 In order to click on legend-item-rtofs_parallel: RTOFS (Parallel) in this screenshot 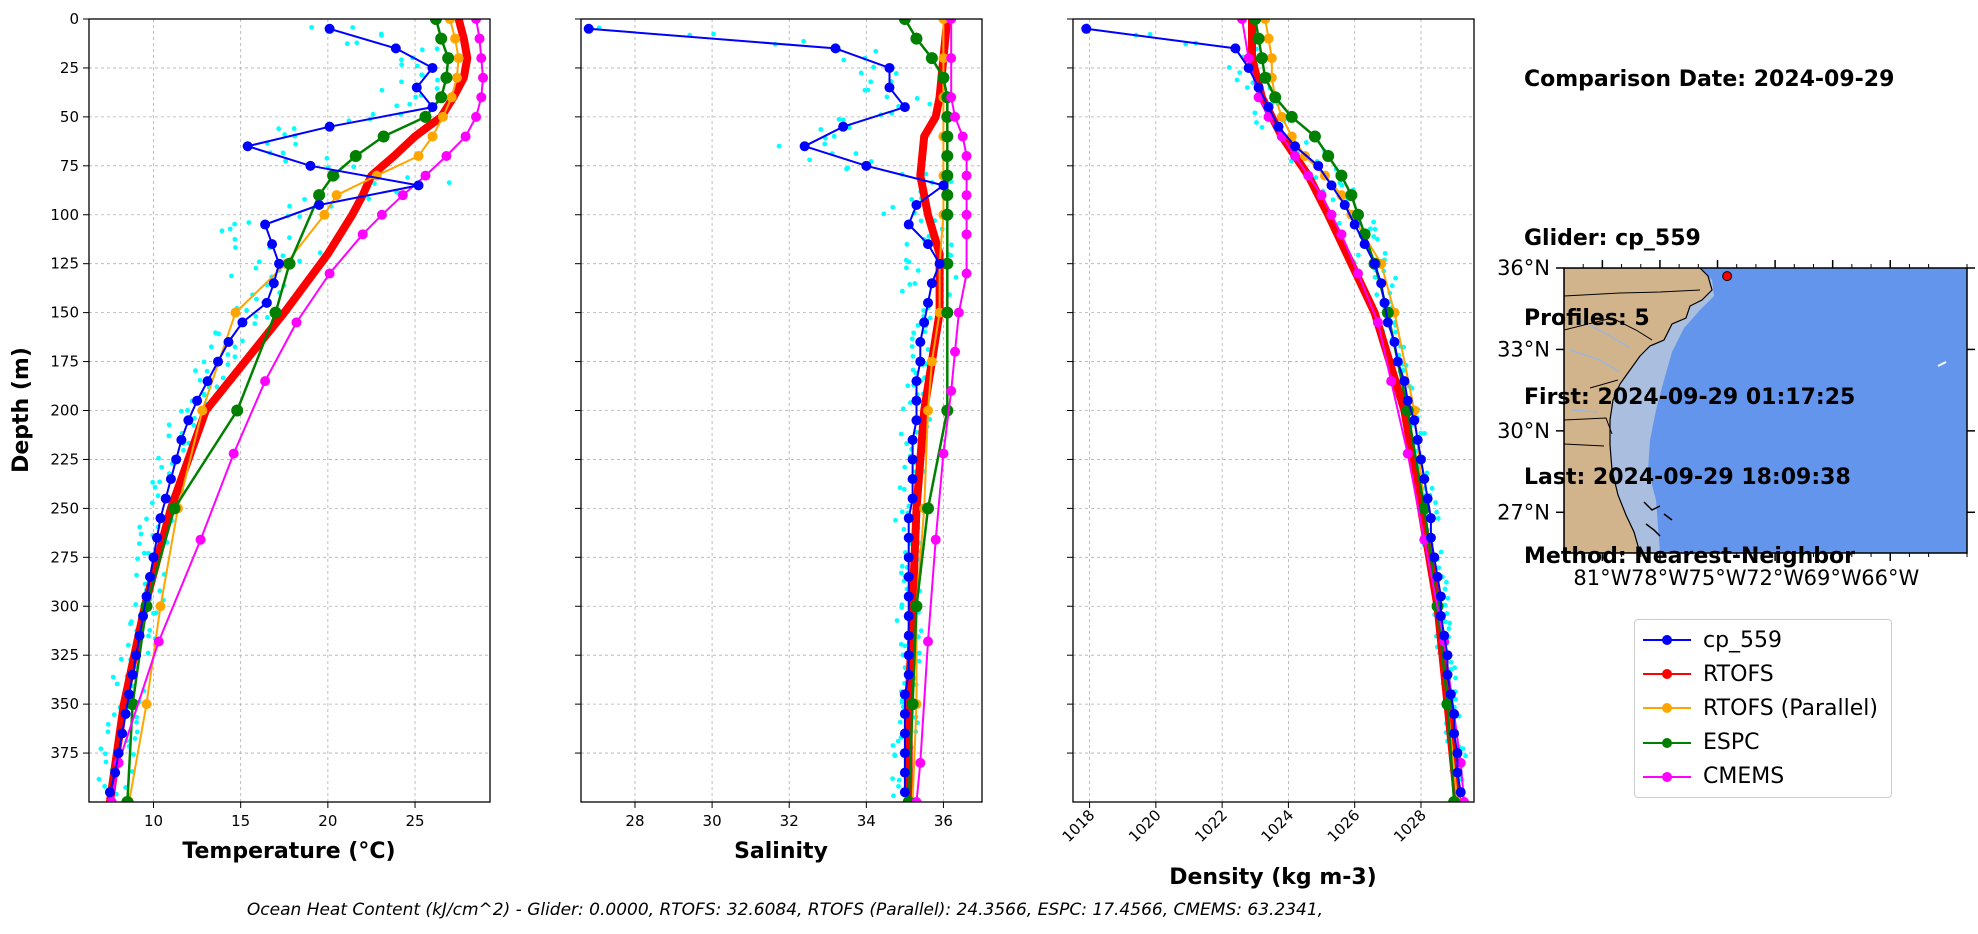, I will do `click(1760, 708)`.